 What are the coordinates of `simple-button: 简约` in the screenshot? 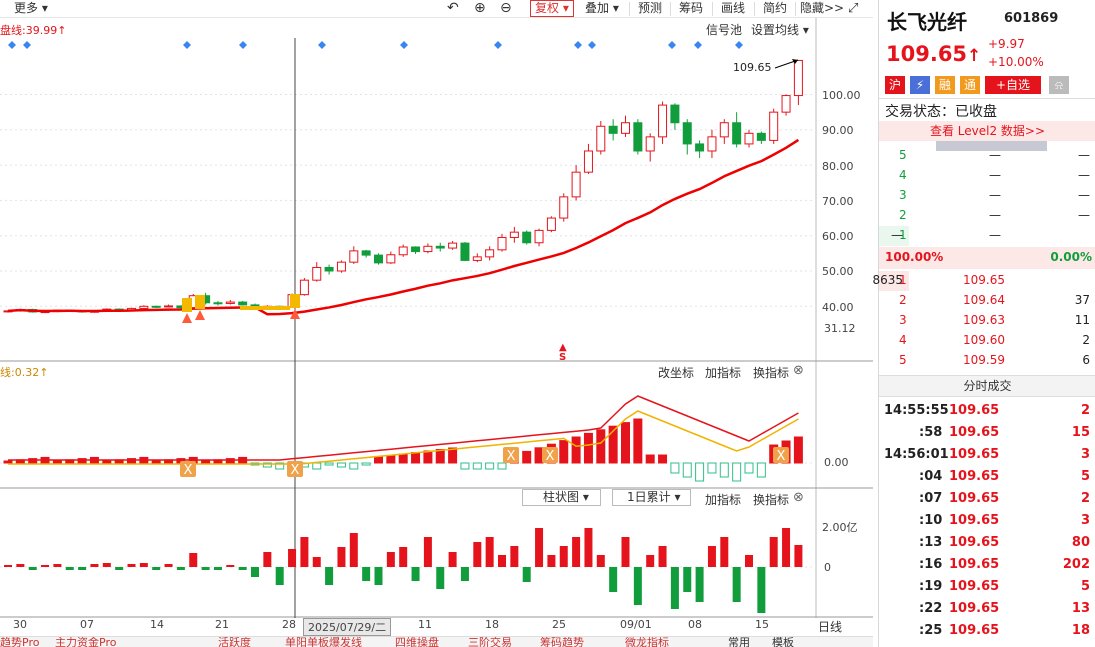 It's located at (775, 8).